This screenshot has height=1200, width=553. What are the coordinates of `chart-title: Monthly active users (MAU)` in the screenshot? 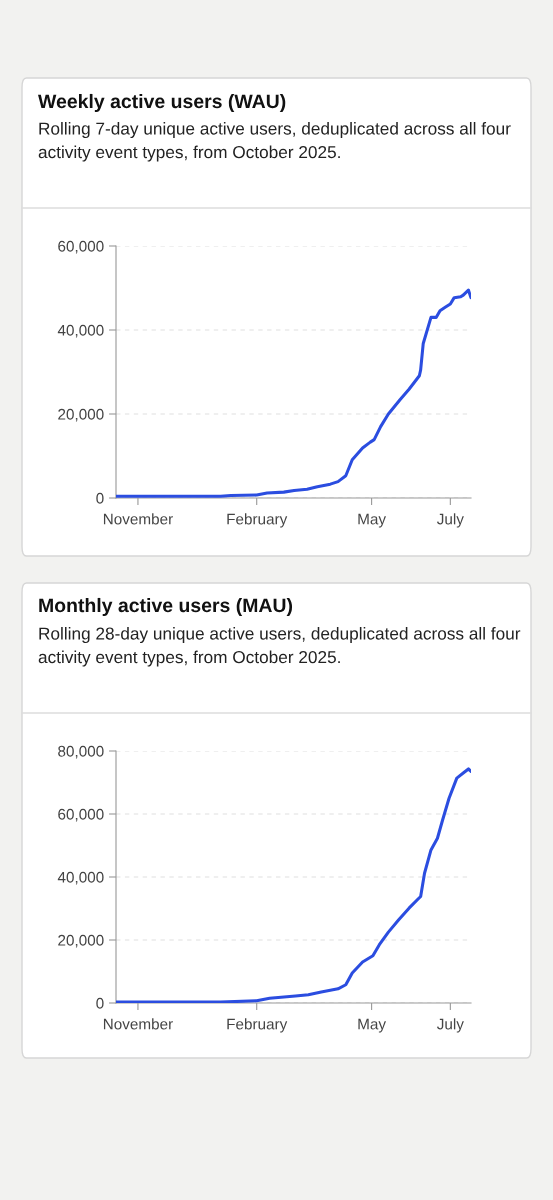 It's located at (166, 607).